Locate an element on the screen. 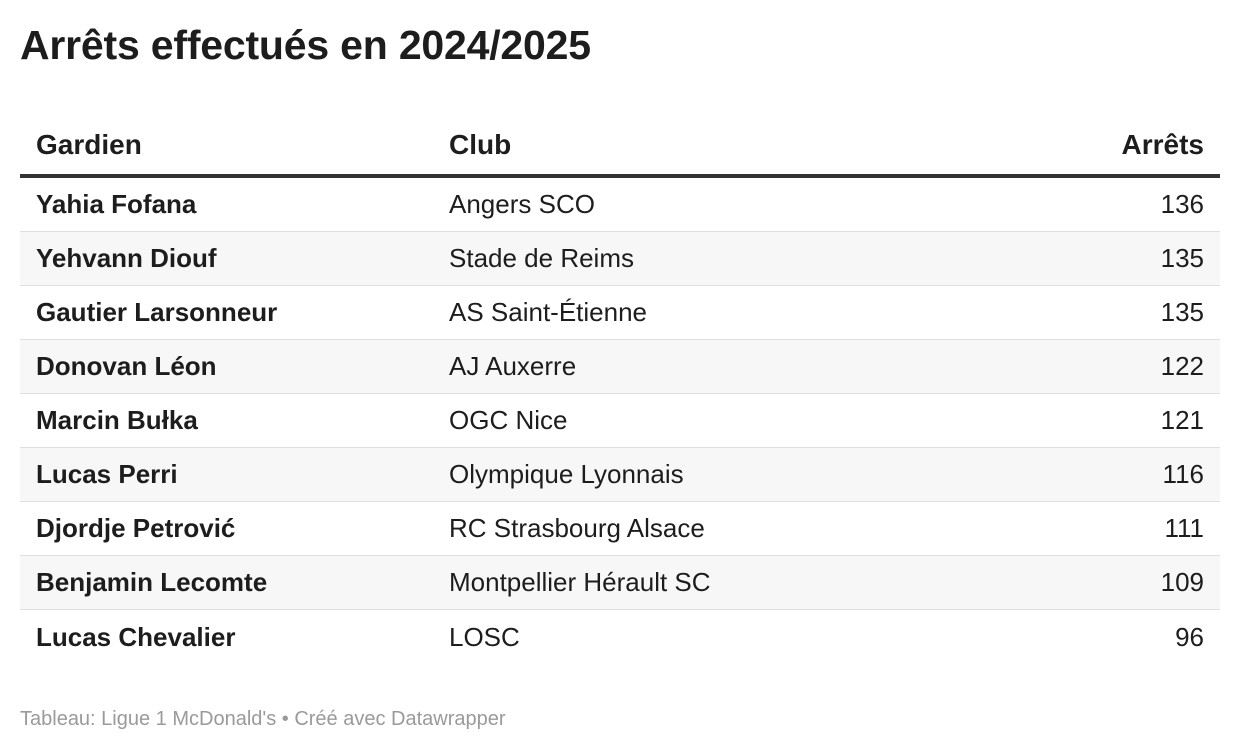  cell-gardien: Donovan Léon is located at coordinates (126, 366).